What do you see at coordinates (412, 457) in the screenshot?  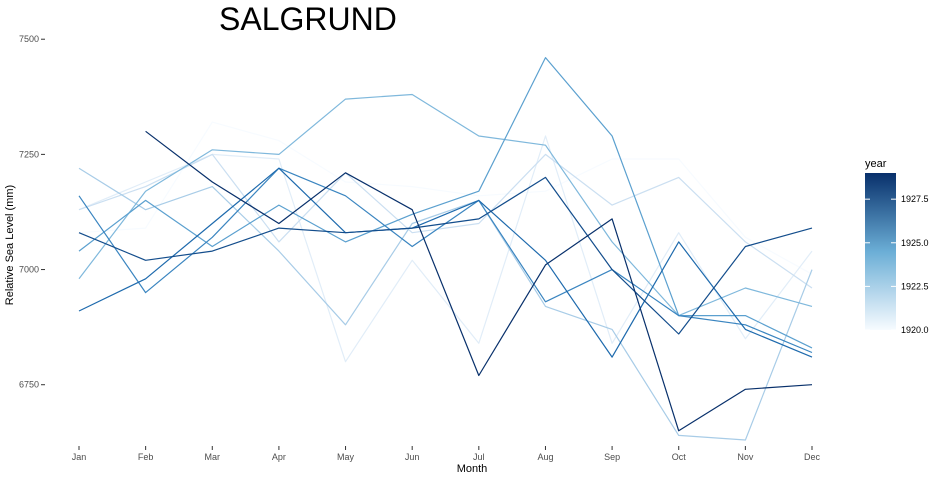 I see `x-tick-label: Jun` at bounding box center [412, 457].